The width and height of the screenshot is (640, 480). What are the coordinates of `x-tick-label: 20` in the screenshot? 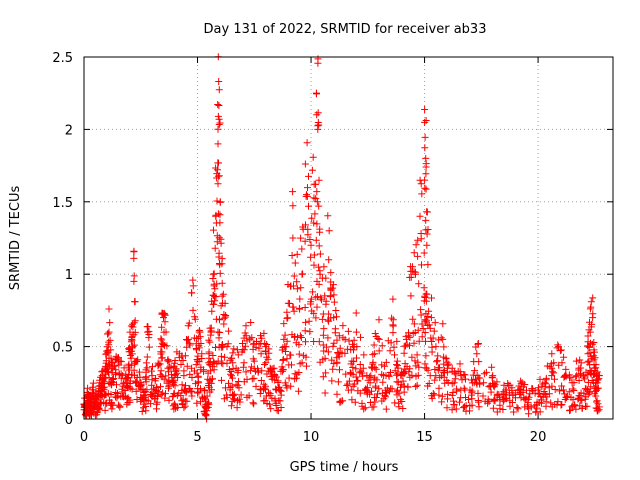 It's located at (538, 437).